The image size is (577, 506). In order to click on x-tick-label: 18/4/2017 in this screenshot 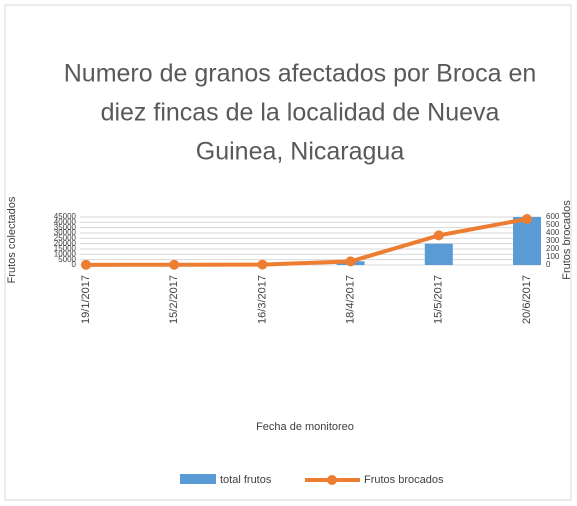, I will do `click(351, 299)`.